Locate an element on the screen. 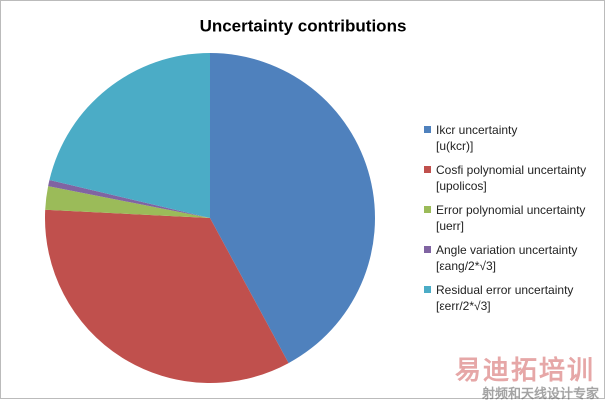 The width and height of the screenshot is (607, 402). legend-item: Angle variation uncertainty [εang/2*√3] is located at coordinates (500, 258).